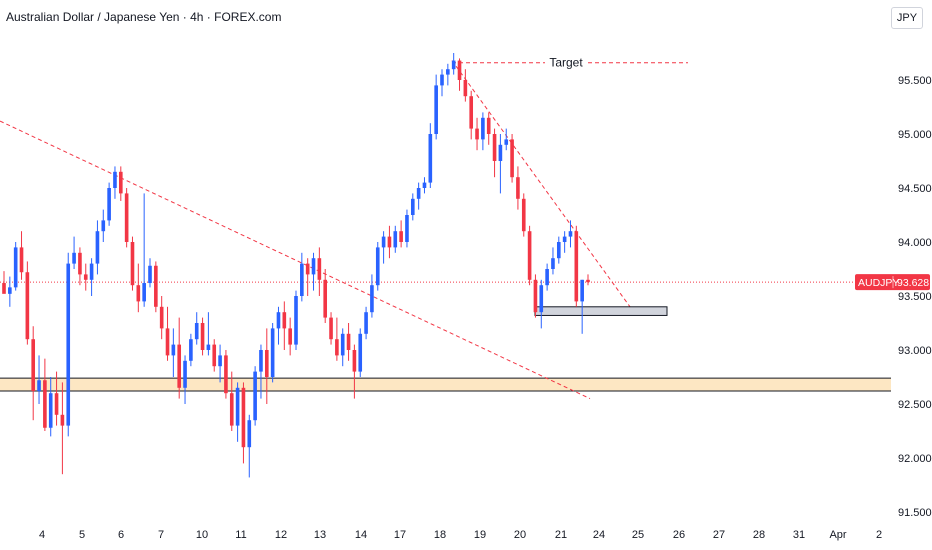  What do you see at coordinates (82, 535) in the screenshot?
I see `x-tick-label: 5` at bounding box center [82, 535].